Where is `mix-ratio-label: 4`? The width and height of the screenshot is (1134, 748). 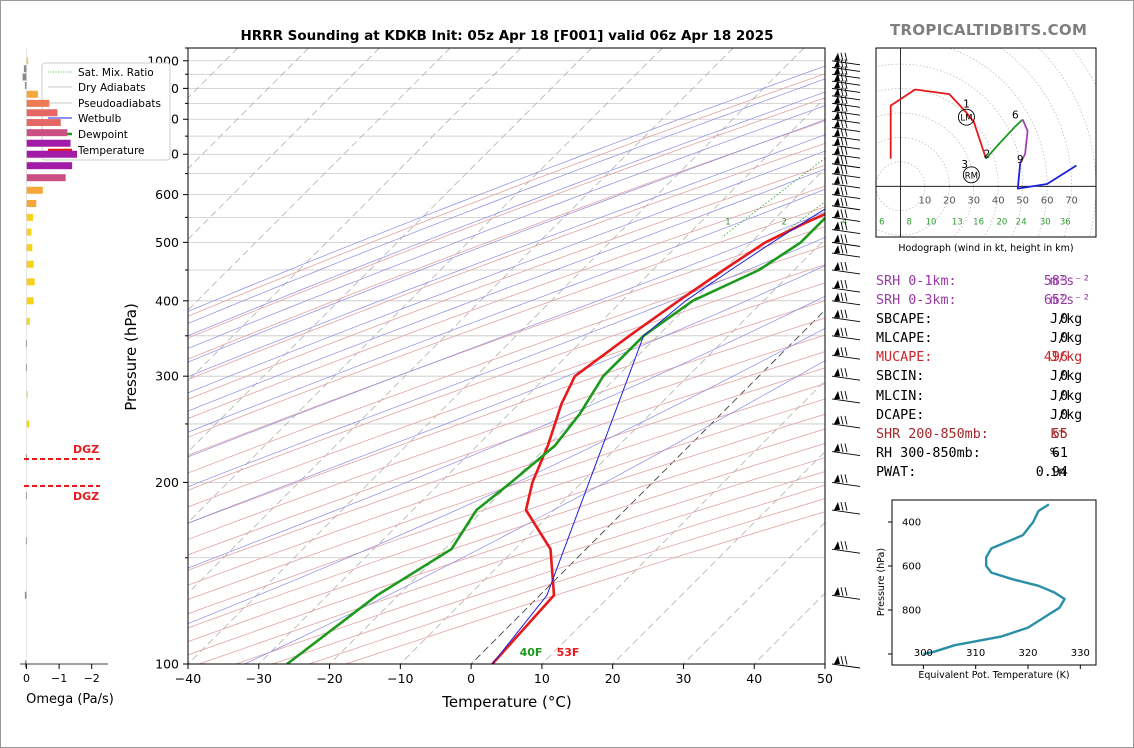
mix-ratio-label: 4 is located at coordinates (844, 223).